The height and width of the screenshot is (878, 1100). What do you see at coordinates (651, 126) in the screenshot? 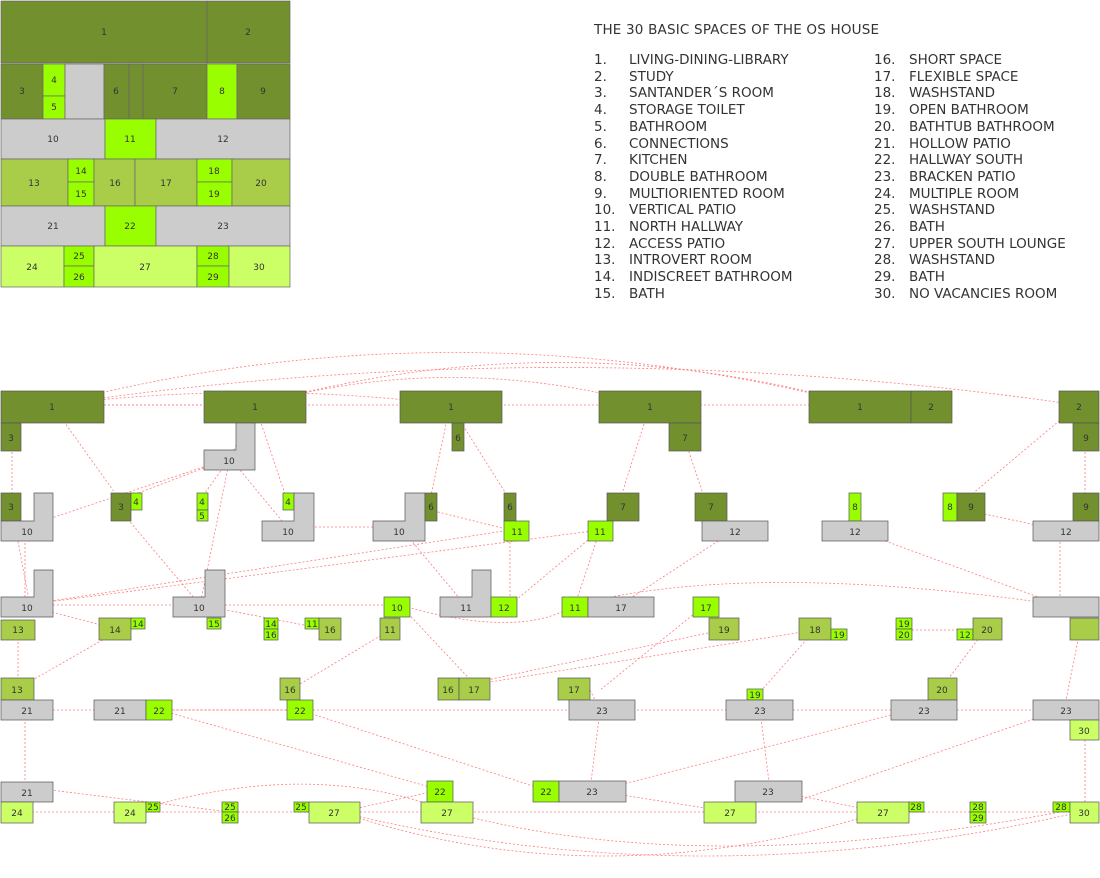
I see `legend-item: 5. BATHROOM` at bounding box center [651, 126].